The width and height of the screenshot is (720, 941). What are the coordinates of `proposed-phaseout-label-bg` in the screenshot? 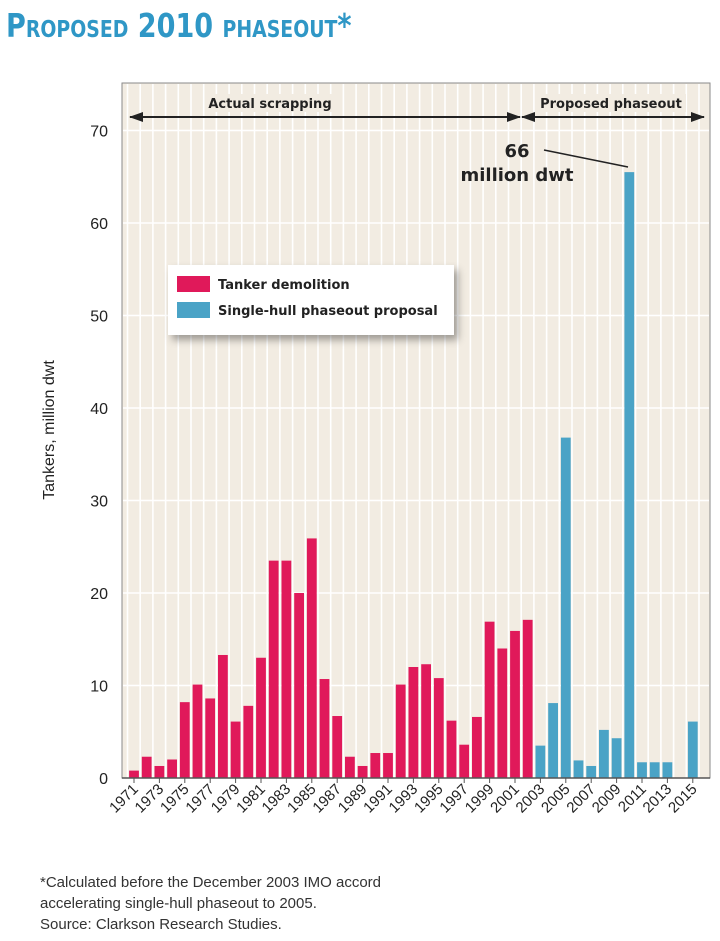 It's located at (611, 103).